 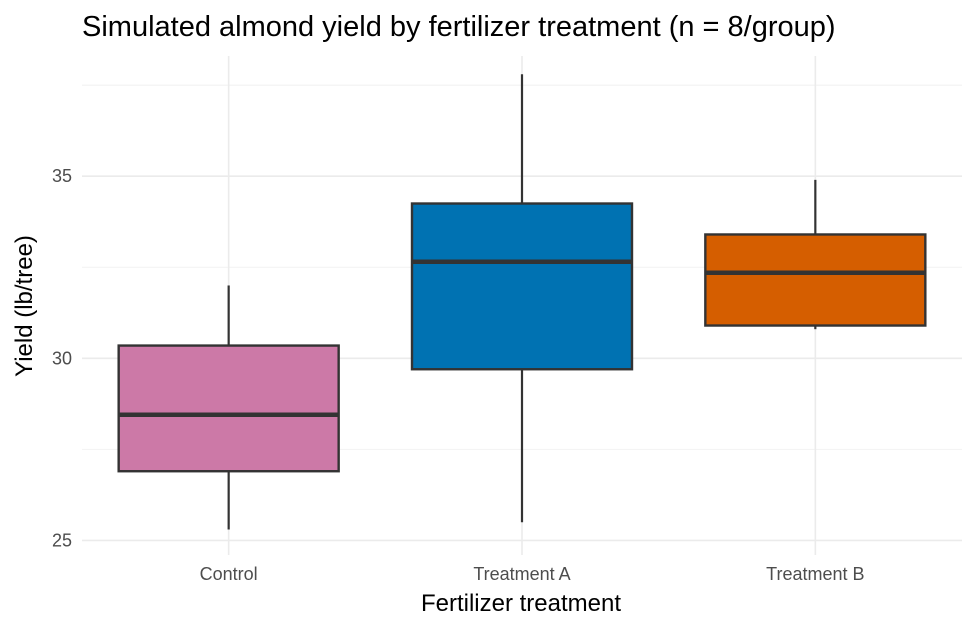 What do you see at coordinates (62, 540) in the screenshot?
I see `y-tick-label: 25` at bounding box center [62, 540].